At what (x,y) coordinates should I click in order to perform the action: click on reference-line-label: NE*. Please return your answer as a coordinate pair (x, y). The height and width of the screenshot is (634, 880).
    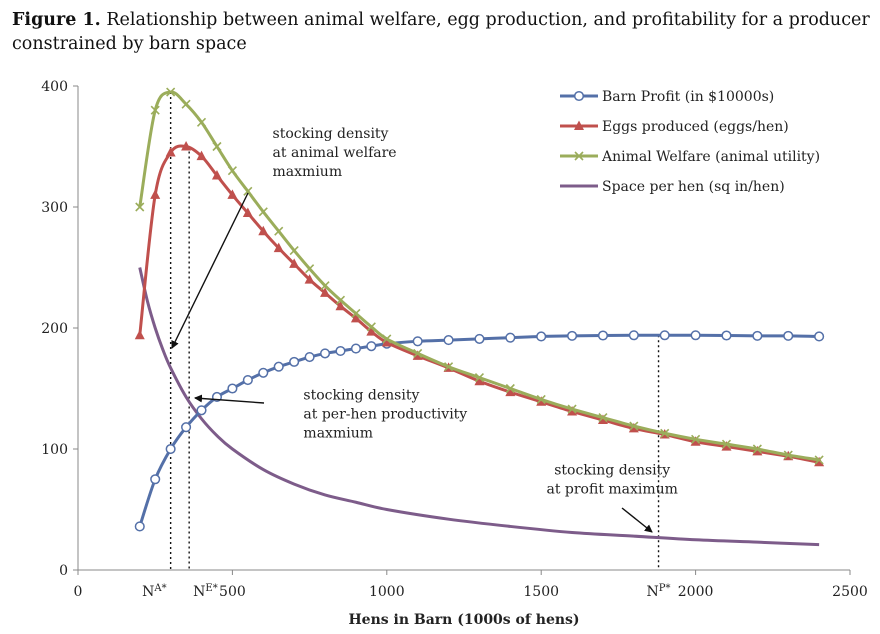
    Looking at the image, I should click on (205, 591).